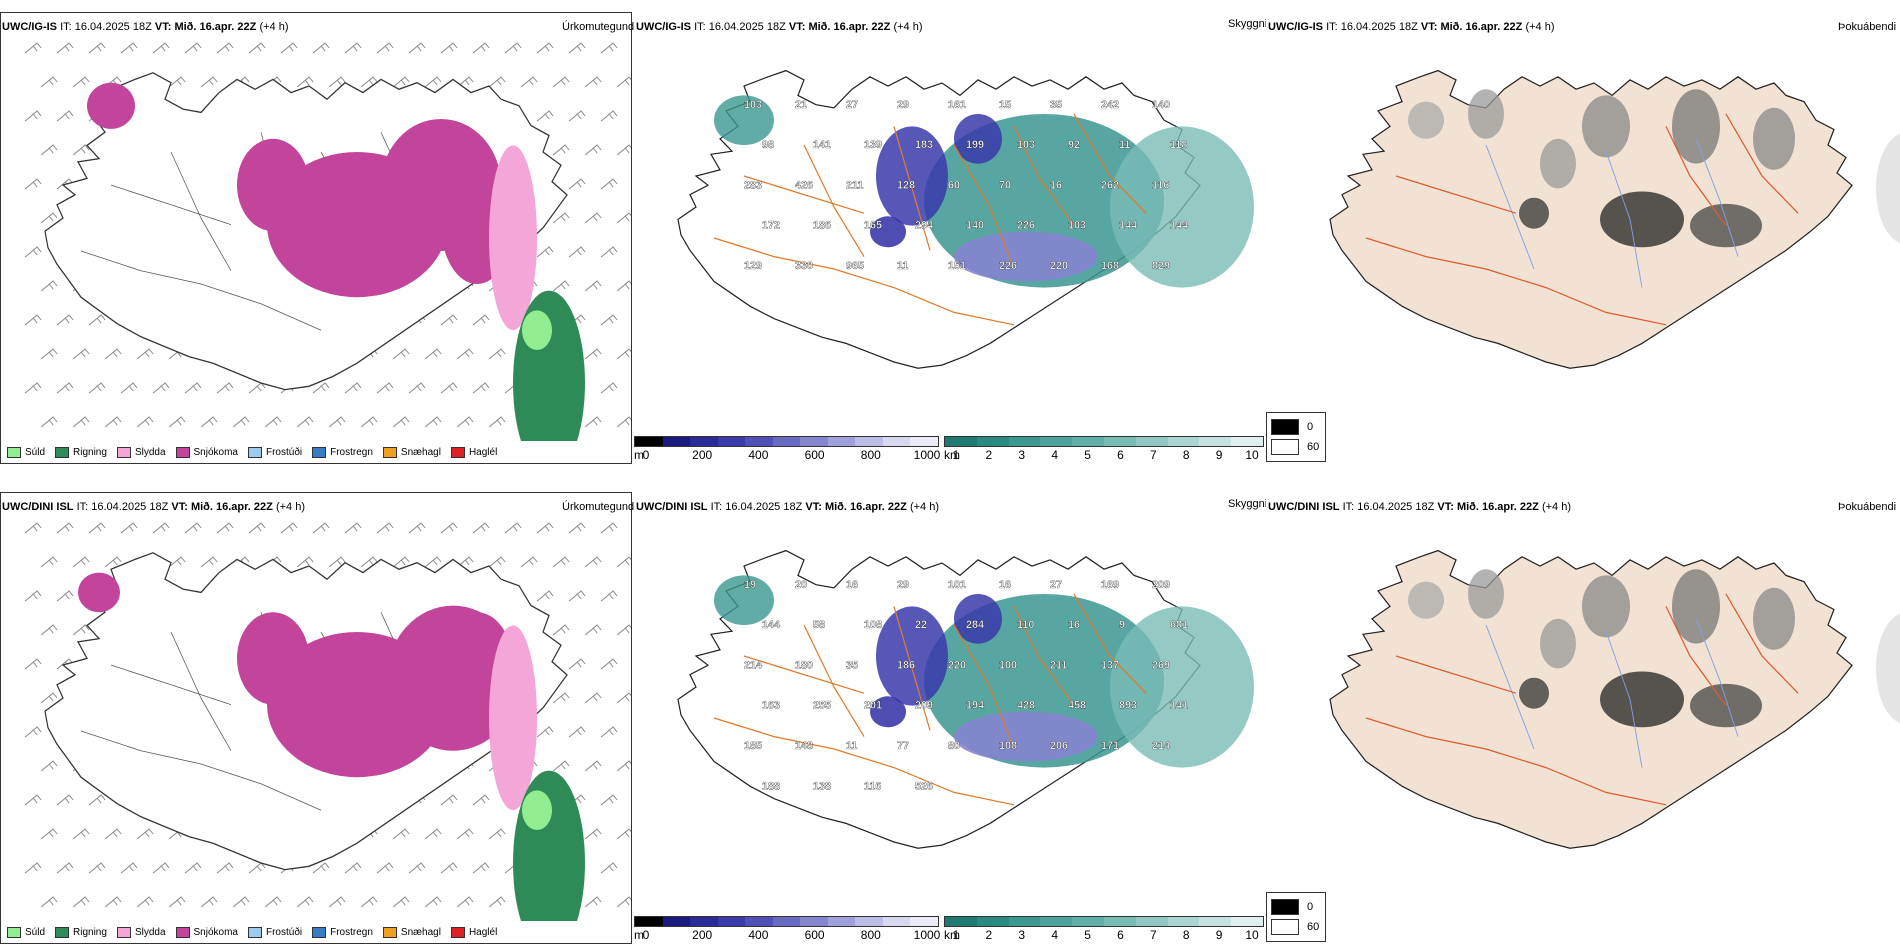 This screenshot has height=950, width=1900. I want to click on cloudbase-value-label: 110, so click(1025, 625).